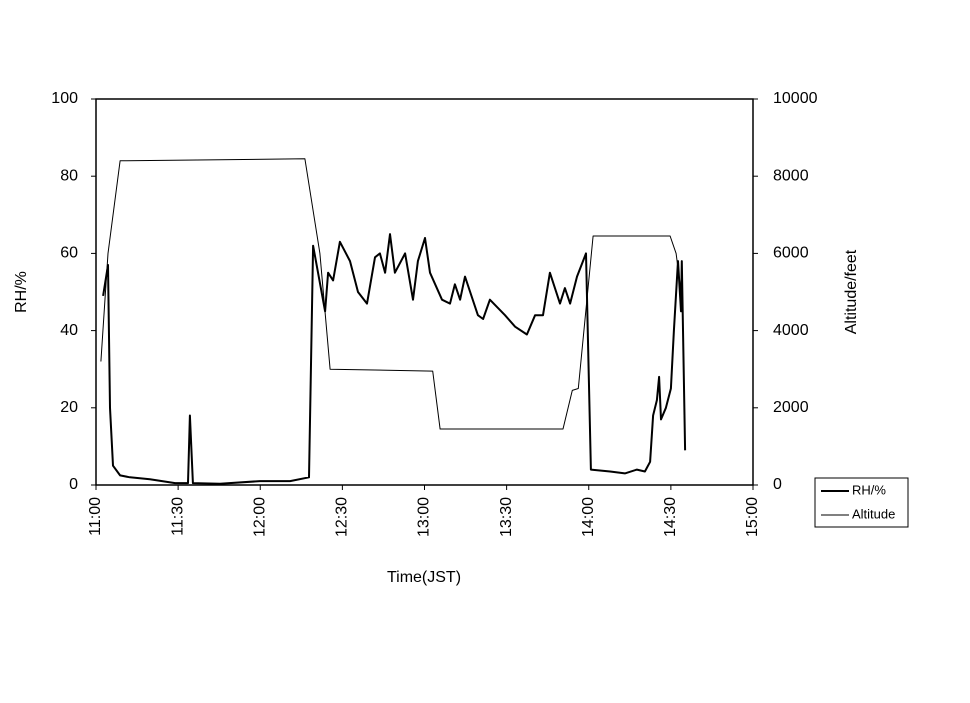 The image size is (970, 703). What do you see at coordinates (851, 291) in the screenshot?
I see `y2-axis-title: Altitude/feet` at bounding box center [851, 291].